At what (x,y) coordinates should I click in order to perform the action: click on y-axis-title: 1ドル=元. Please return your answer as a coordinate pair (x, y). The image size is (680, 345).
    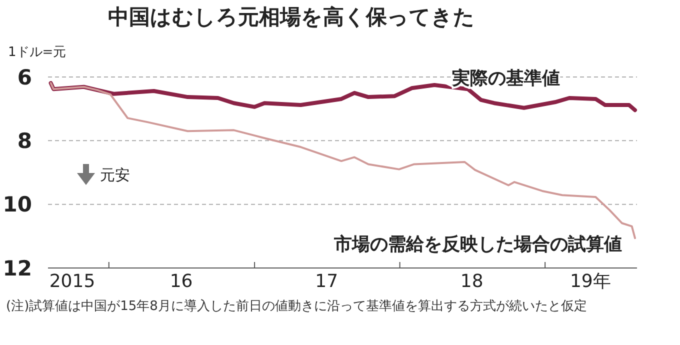
    Looking at the image, I should click on (37, 52).